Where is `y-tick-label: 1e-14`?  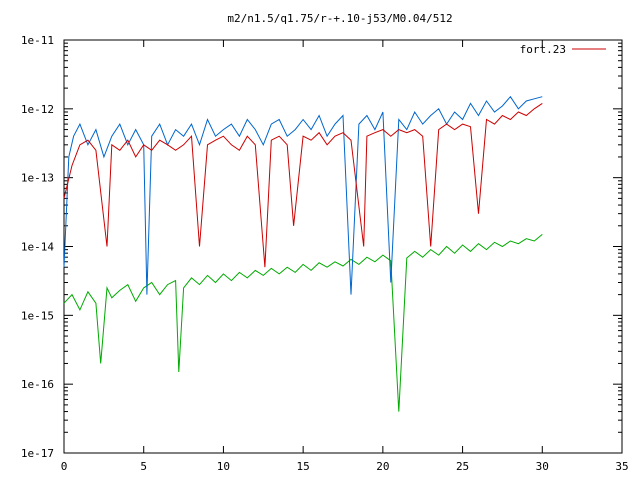
y-tick-label: 1e-14 is located at coordinates (37, 247).